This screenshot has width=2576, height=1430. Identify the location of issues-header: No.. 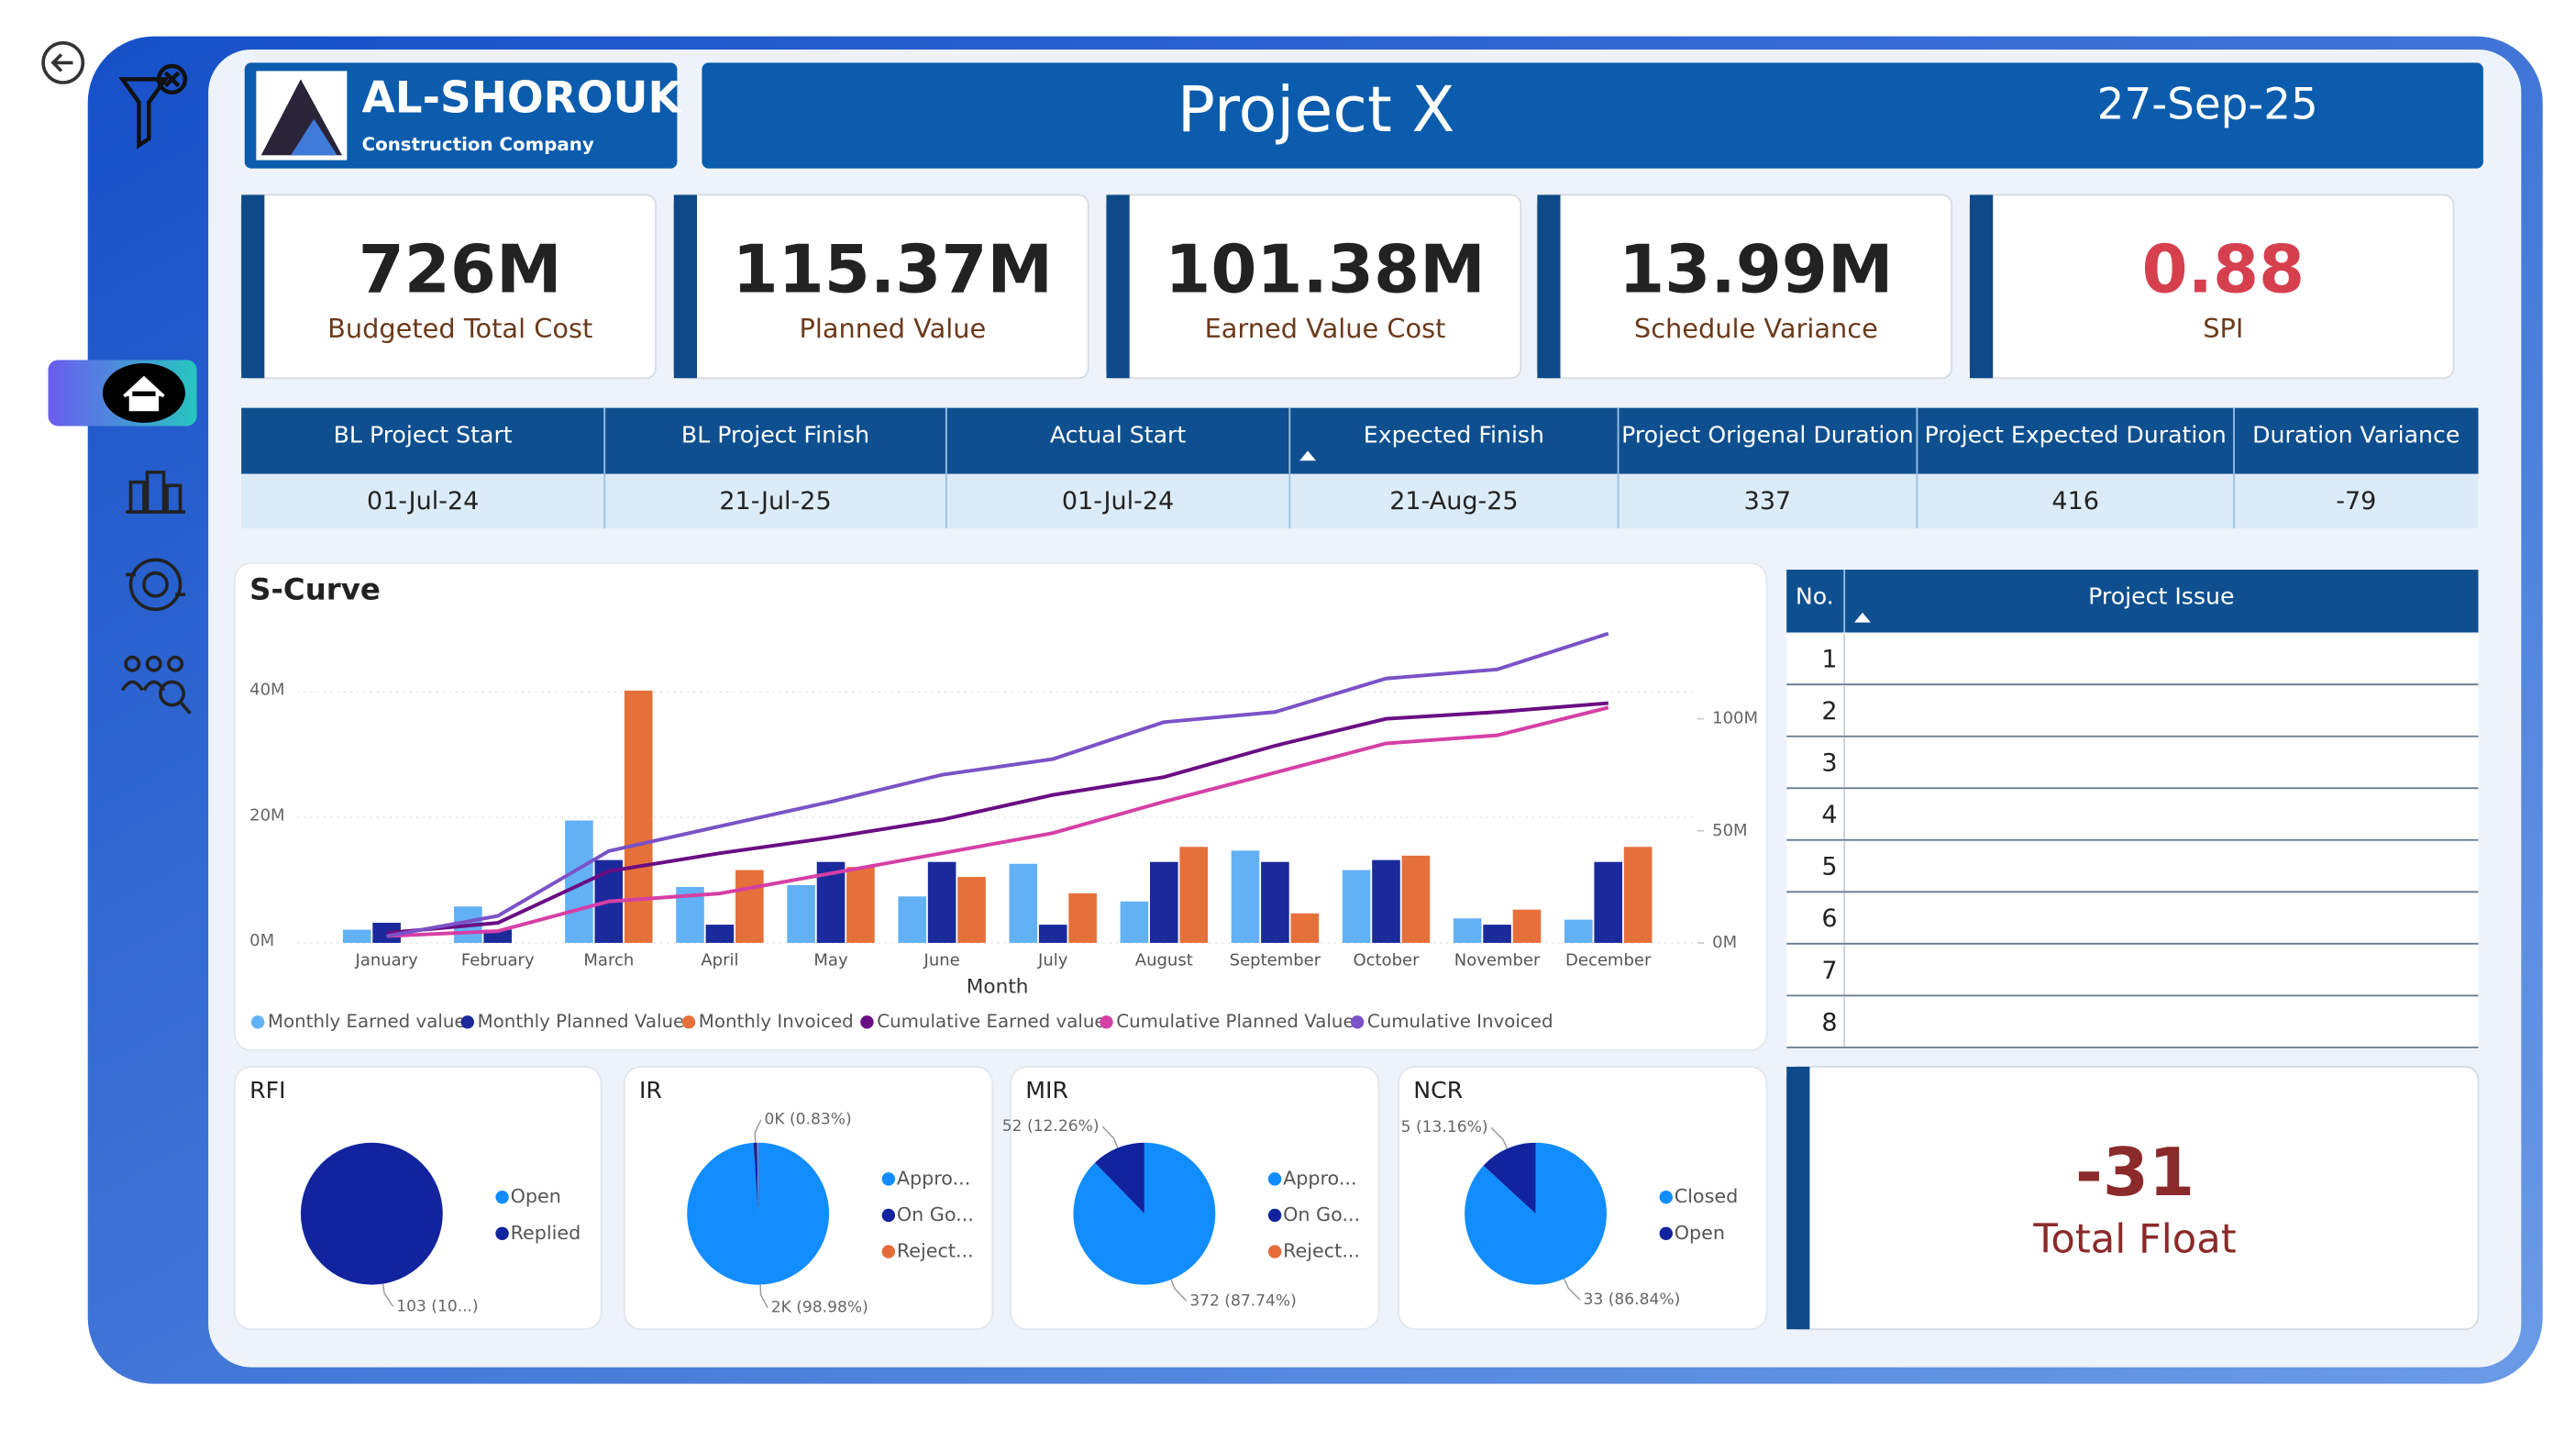
(1815, 596).